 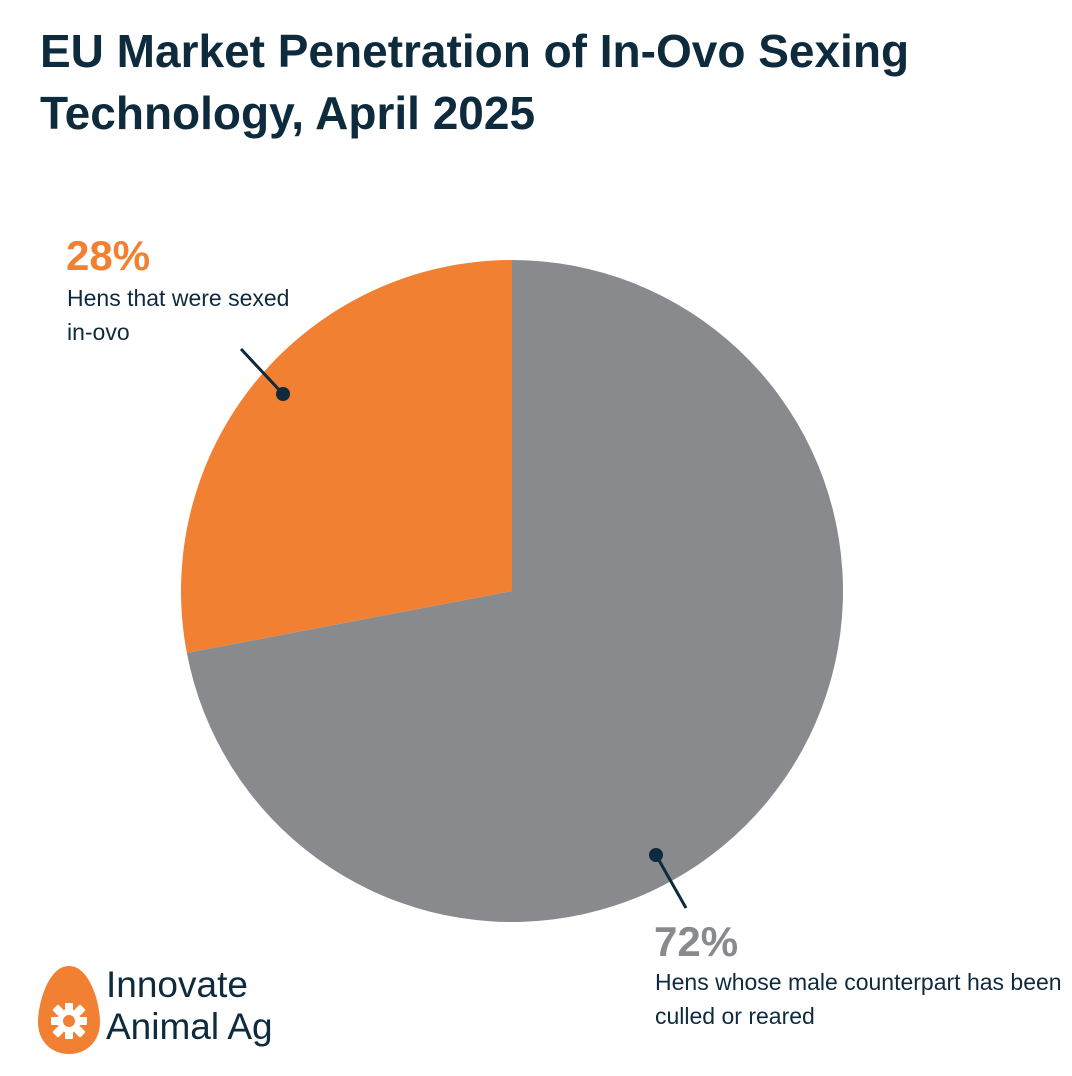 I want to click on leader-orange-dot, so click(x=283, y=394).